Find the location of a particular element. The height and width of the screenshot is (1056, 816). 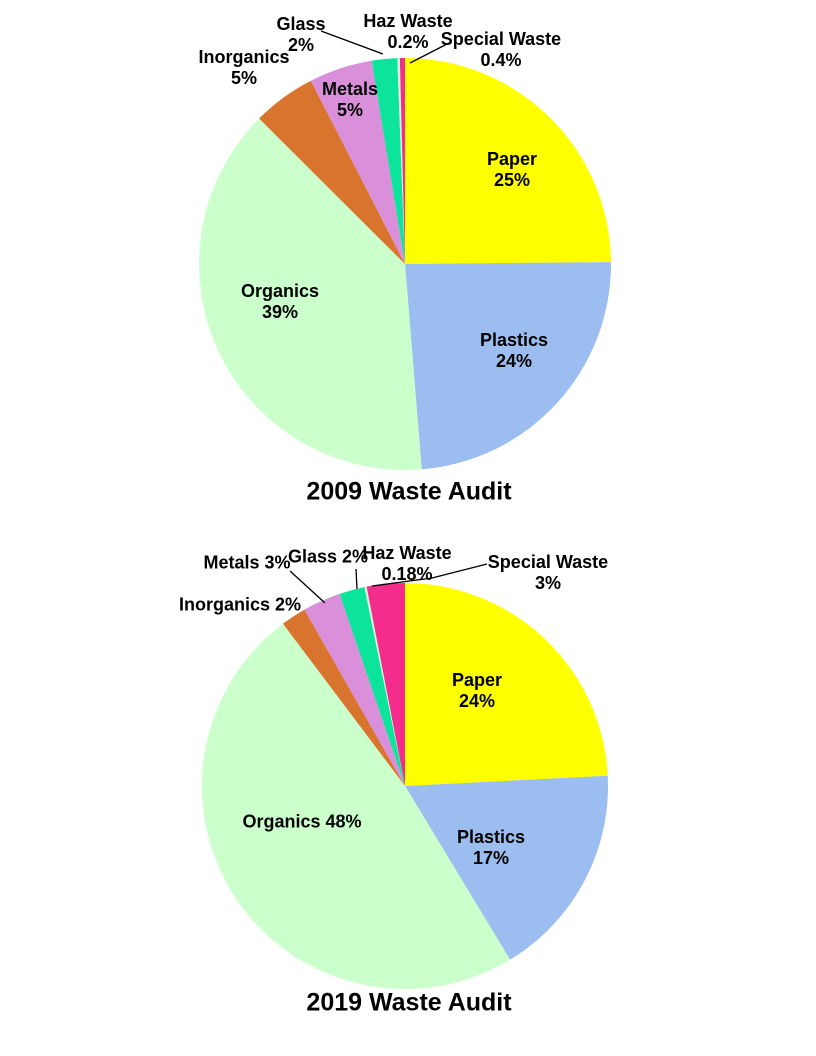

label-haz-waste-2019: Haz Waste 0.18% is located at coordinates (406, 564).